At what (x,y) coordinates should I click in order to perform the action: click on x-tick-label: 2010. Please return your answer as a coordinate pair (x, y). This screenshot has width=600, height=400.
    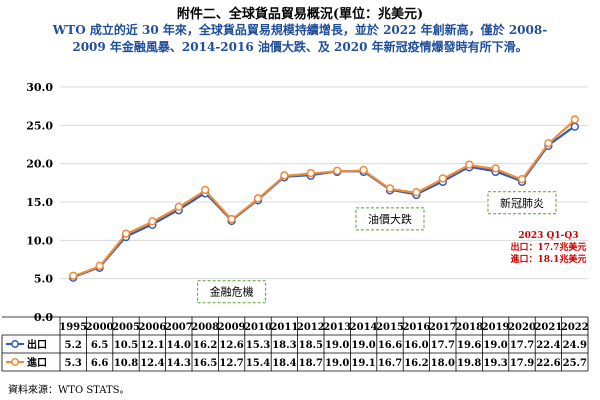
    Looking at the image, I should click on (258, 327).